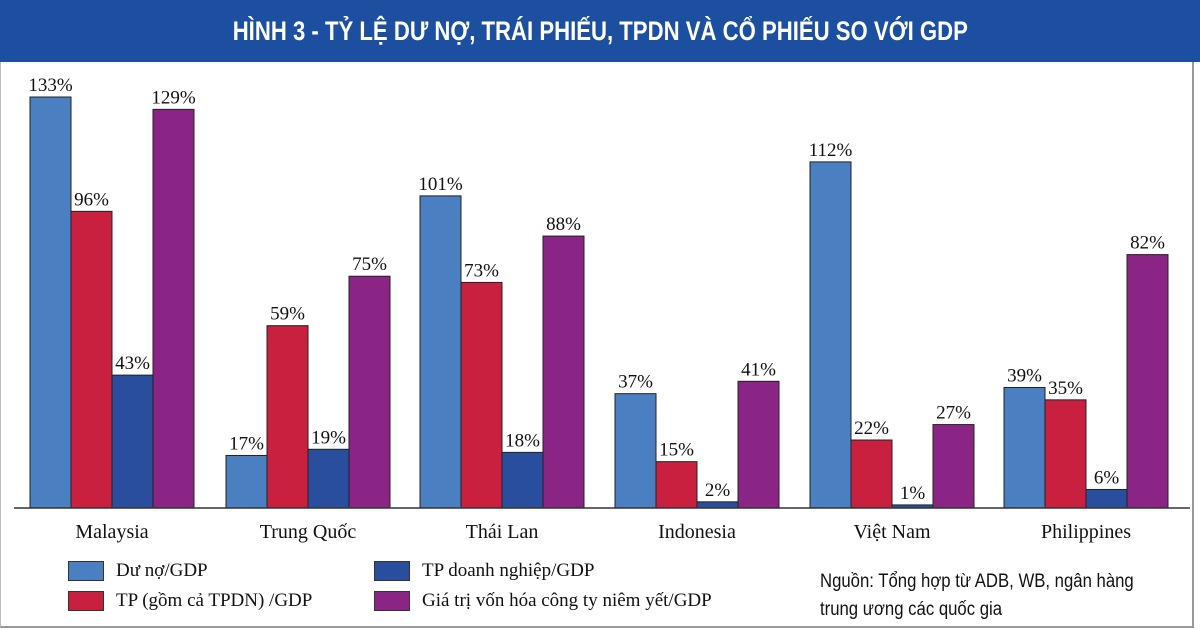  I want to click on source-line-1: Nguồn: Tổng hợp từ ADB, WB, ngân hàng, so click(977, 581).